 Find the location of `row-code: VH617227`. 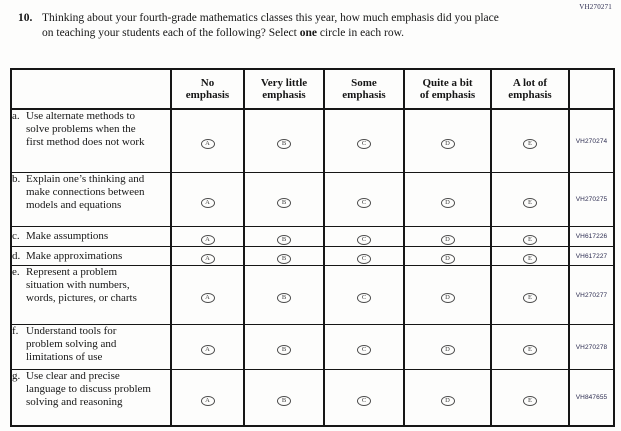

row-code: VH617227 is located at coordinates (591, 256).